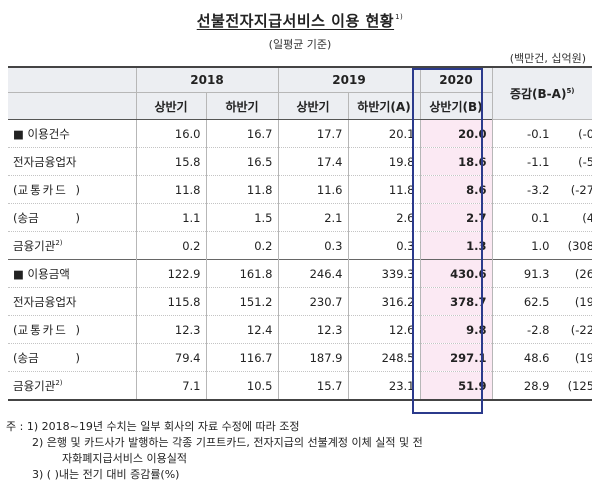 Image resolution: width=600 pixels, height=488 pixels. I want to click on cell-2018-h2: 116.7, so click(242, 357).